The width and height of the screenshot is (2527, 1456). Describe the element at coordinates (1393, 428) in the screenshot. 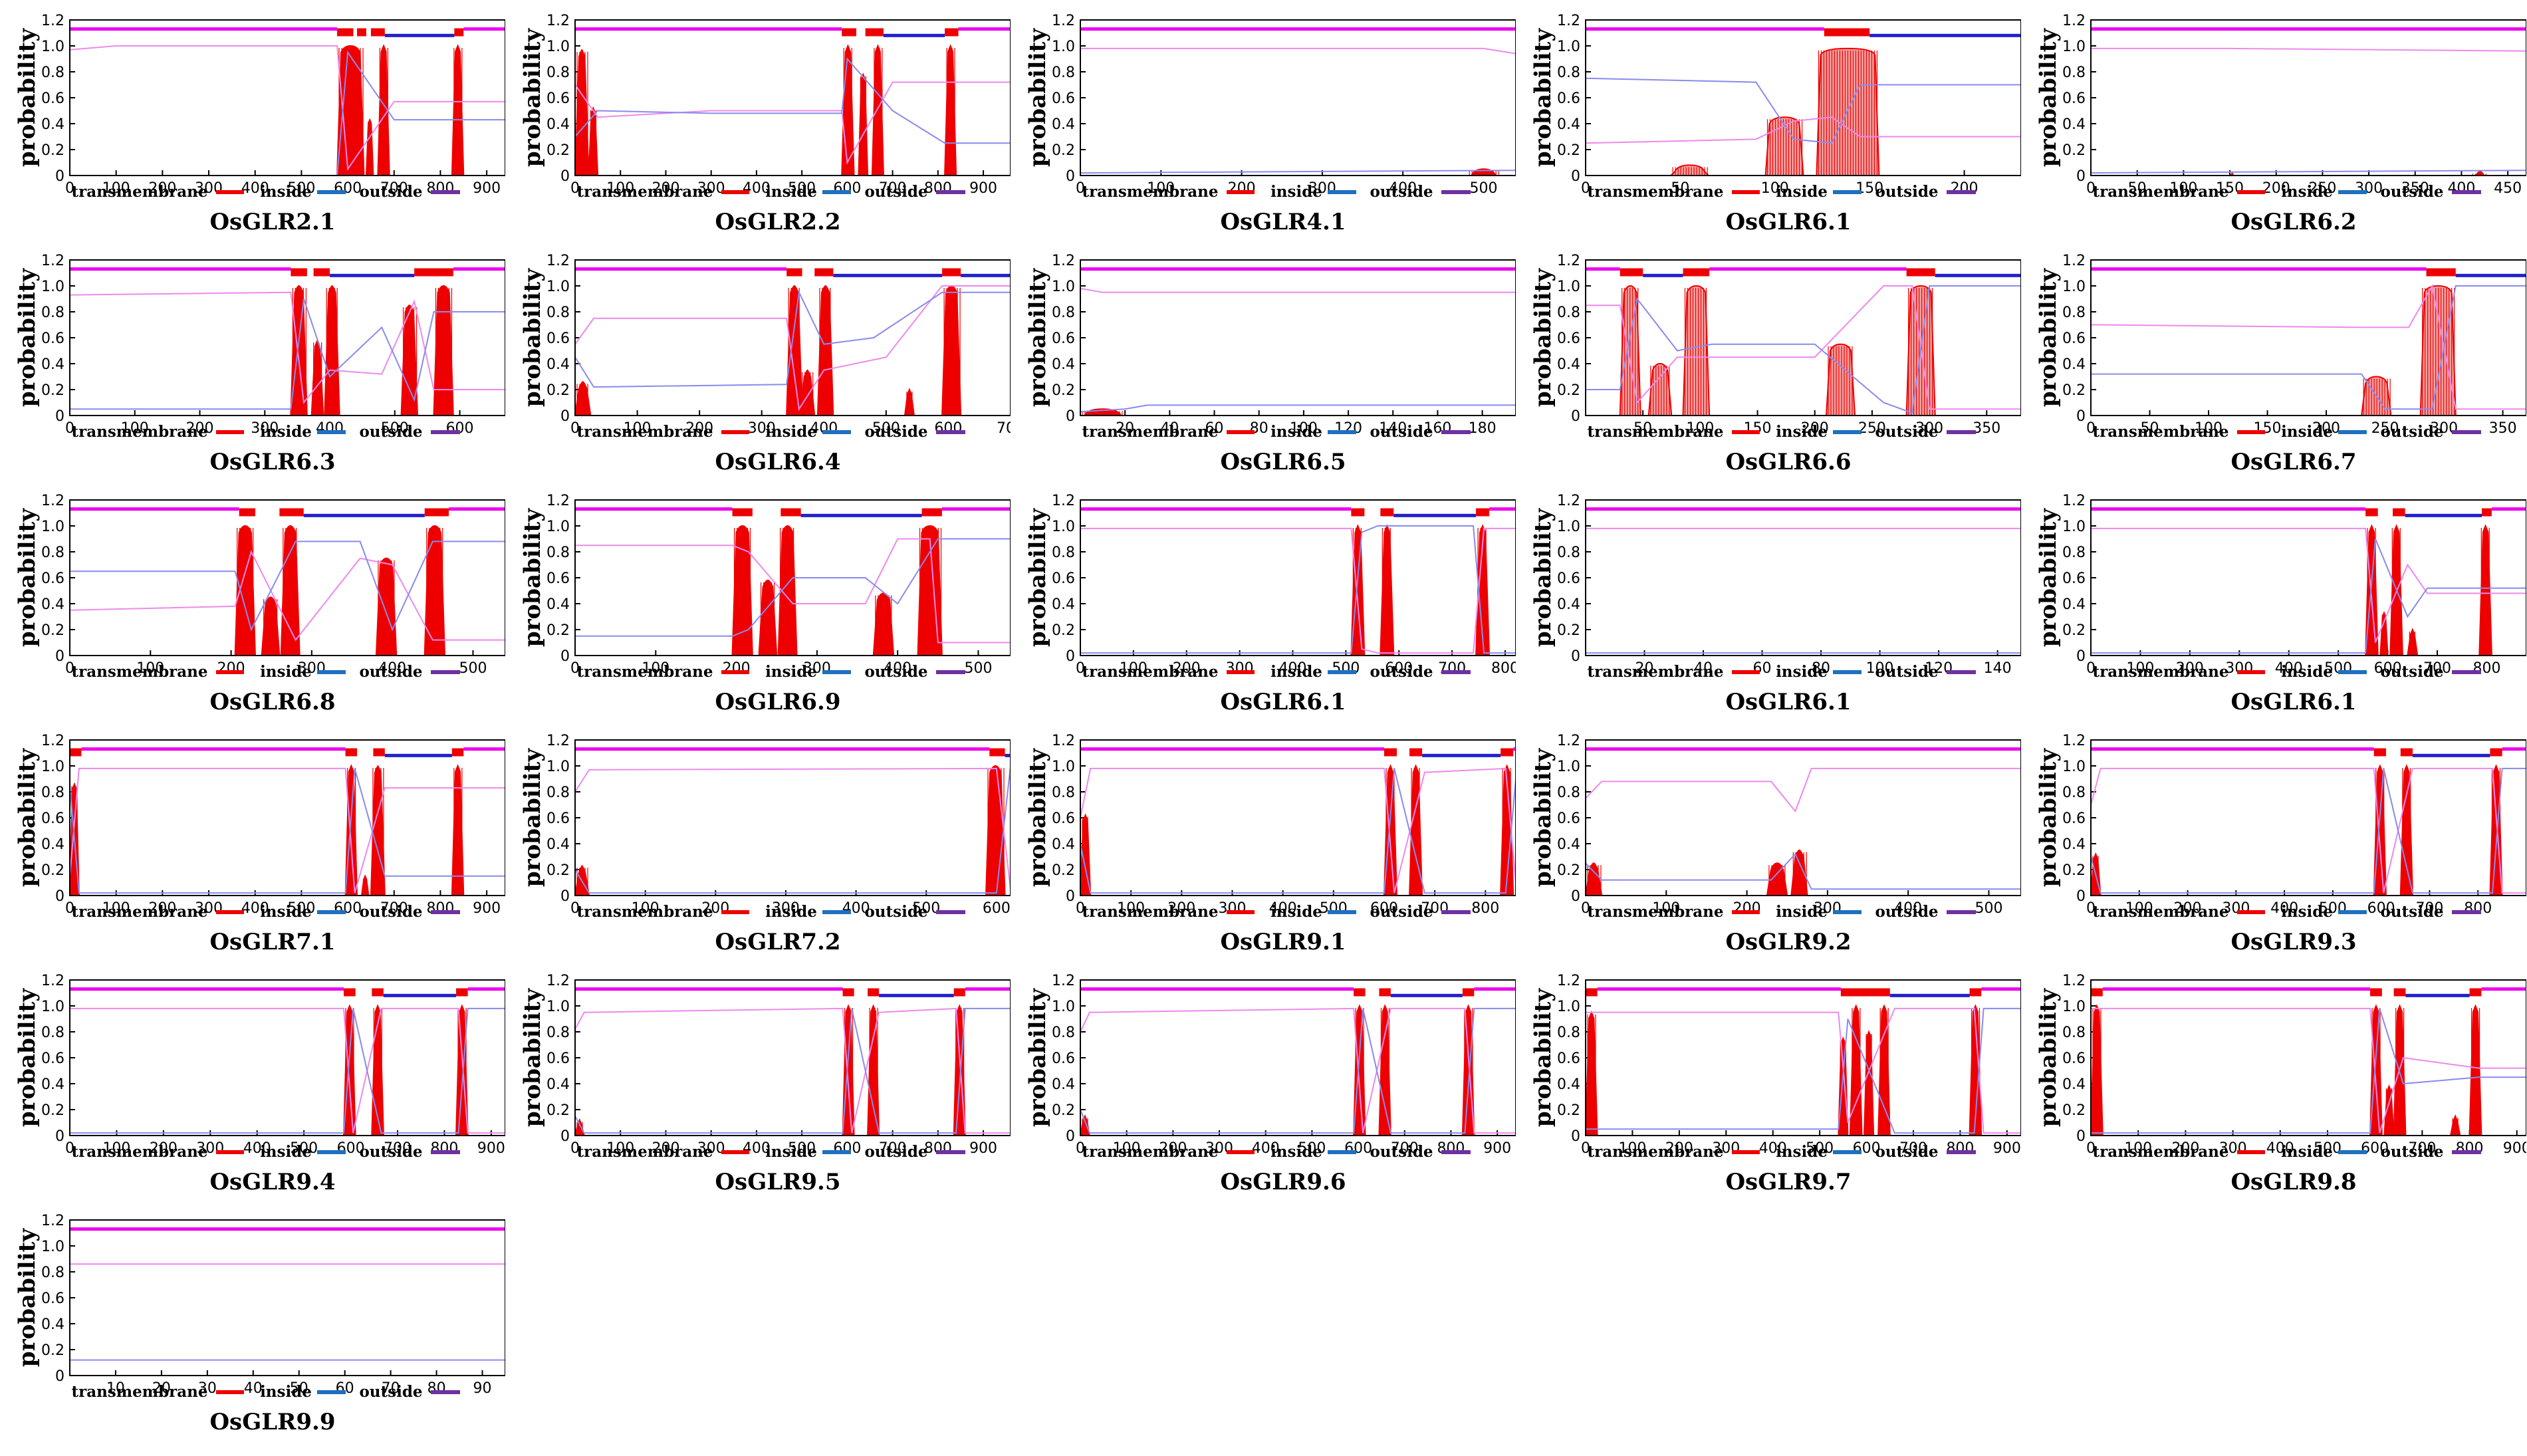

I see `x-tick-label: 140` at that location.